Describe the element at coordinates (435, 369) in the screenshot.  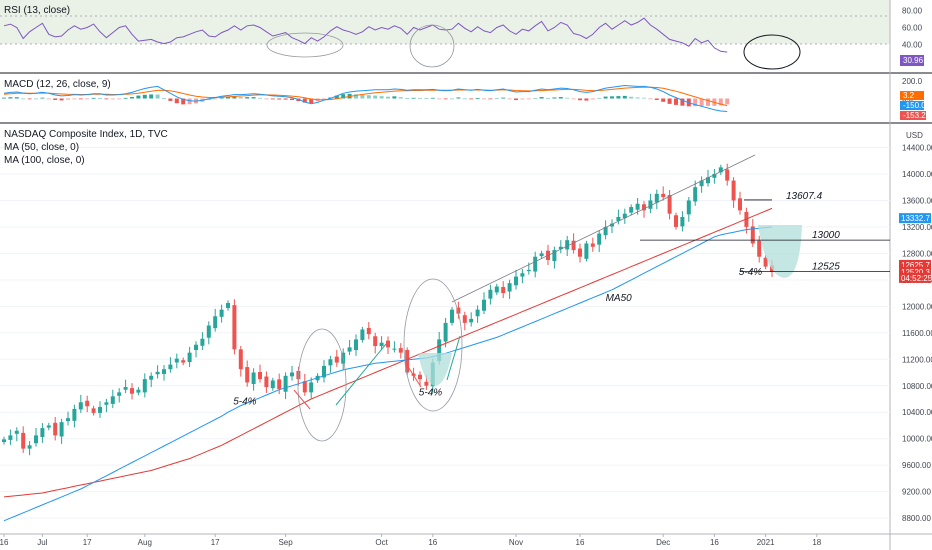
I see `dip-zone-oct` at that location.